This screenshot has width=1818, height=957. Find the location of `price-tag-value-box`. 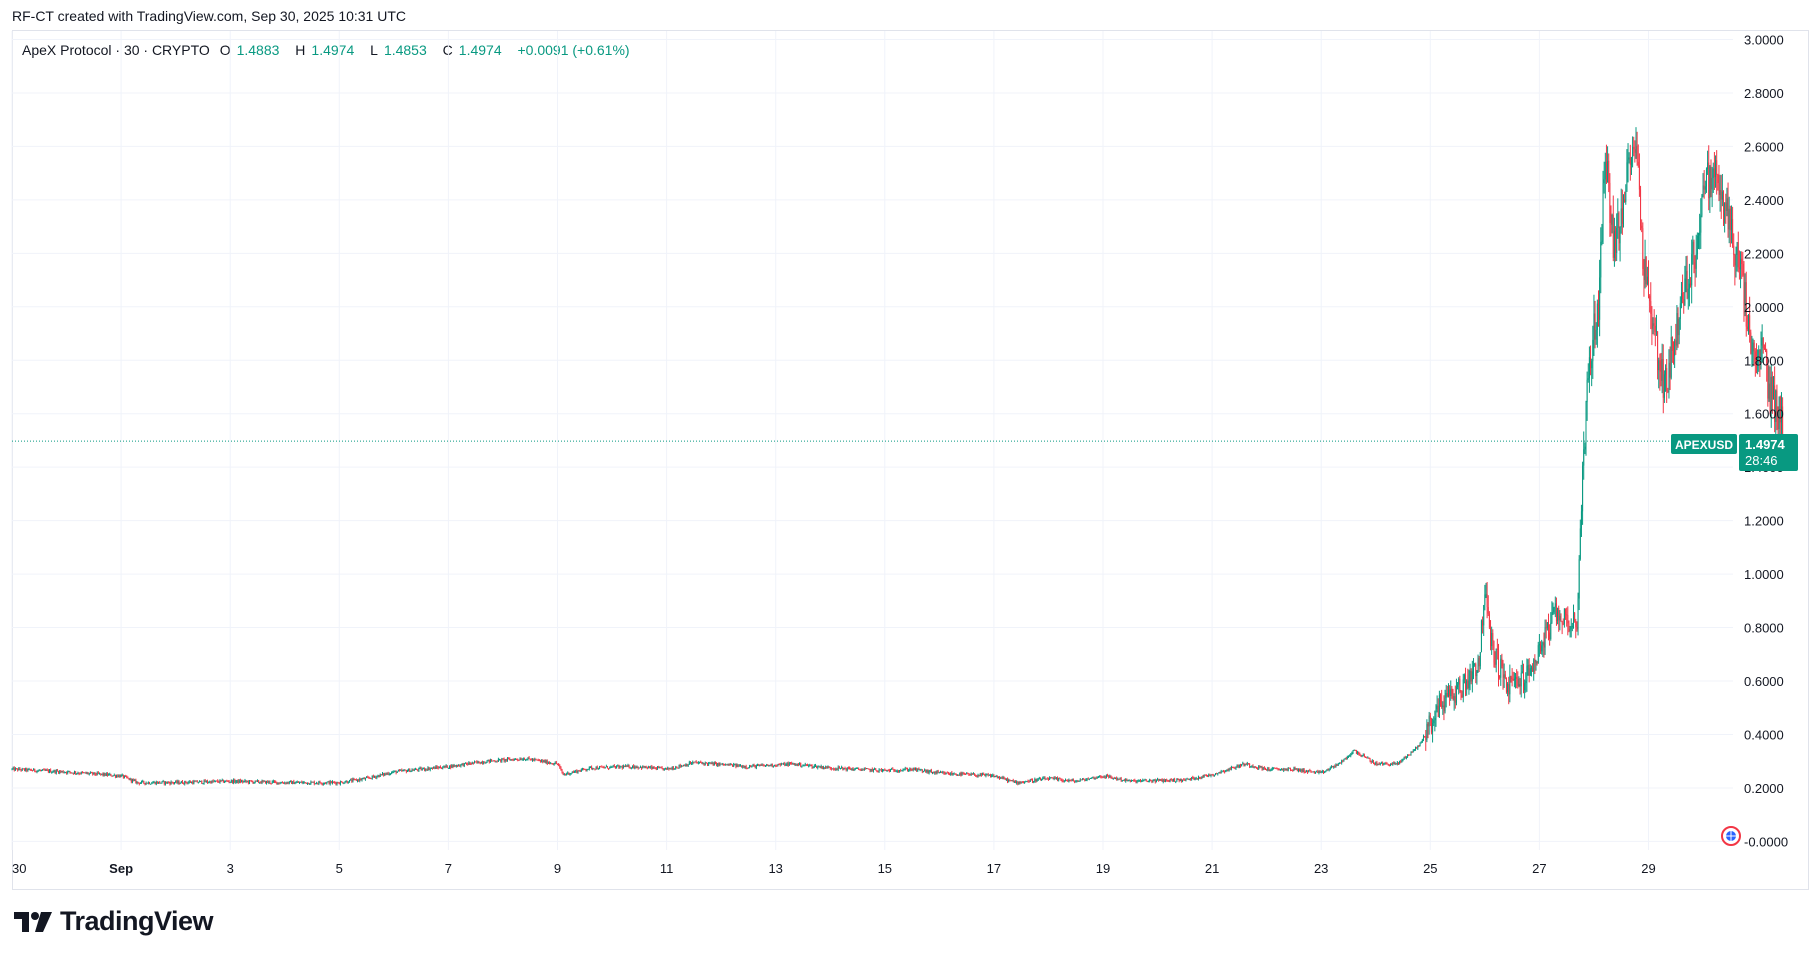

price-tag-value-box is located at coordinates (1768, 452).